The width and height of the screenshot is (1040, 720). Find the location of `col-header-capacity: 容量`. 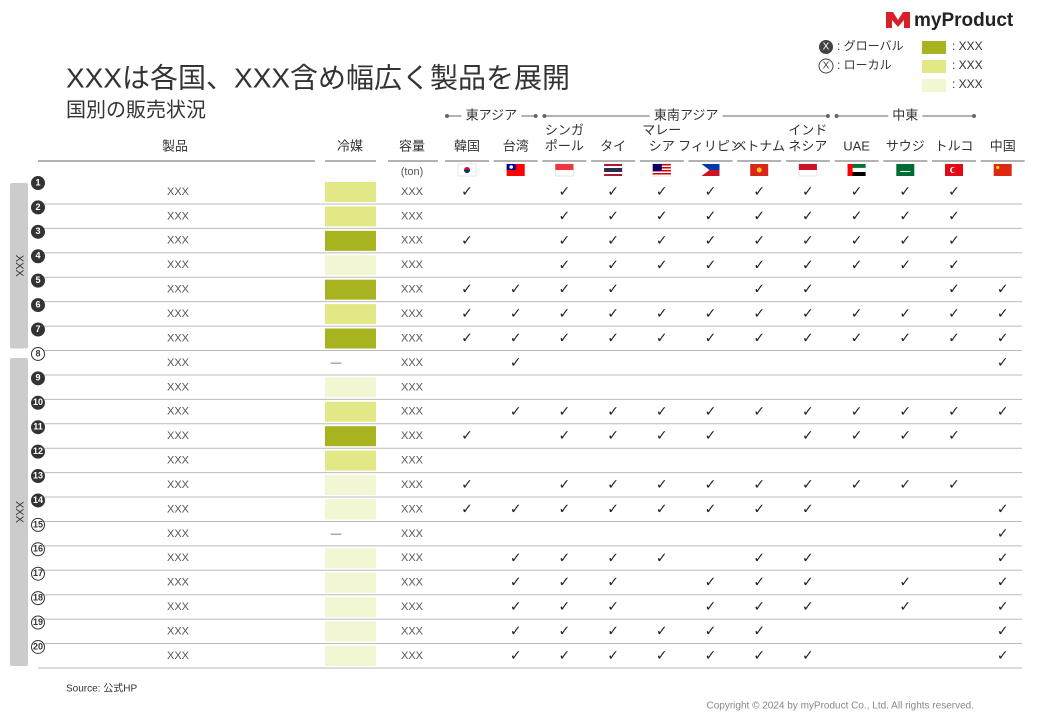

col-header-capacity: 容量 is located at coordinates (412, 145).